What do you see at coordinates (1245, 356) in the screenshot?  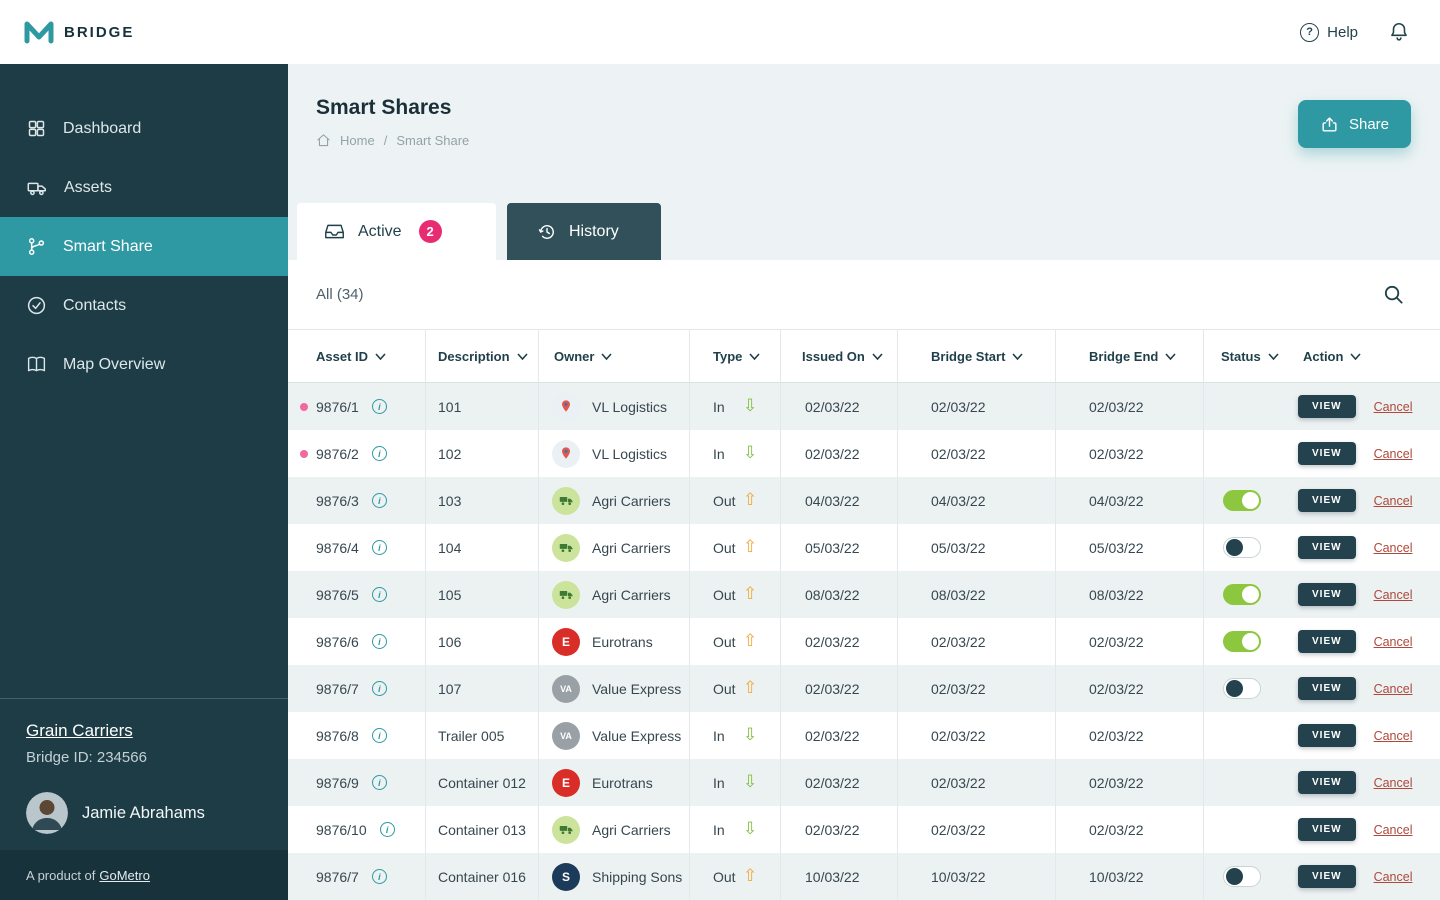 I see `col-header-status: Status` at bounding box center [1245, 356].